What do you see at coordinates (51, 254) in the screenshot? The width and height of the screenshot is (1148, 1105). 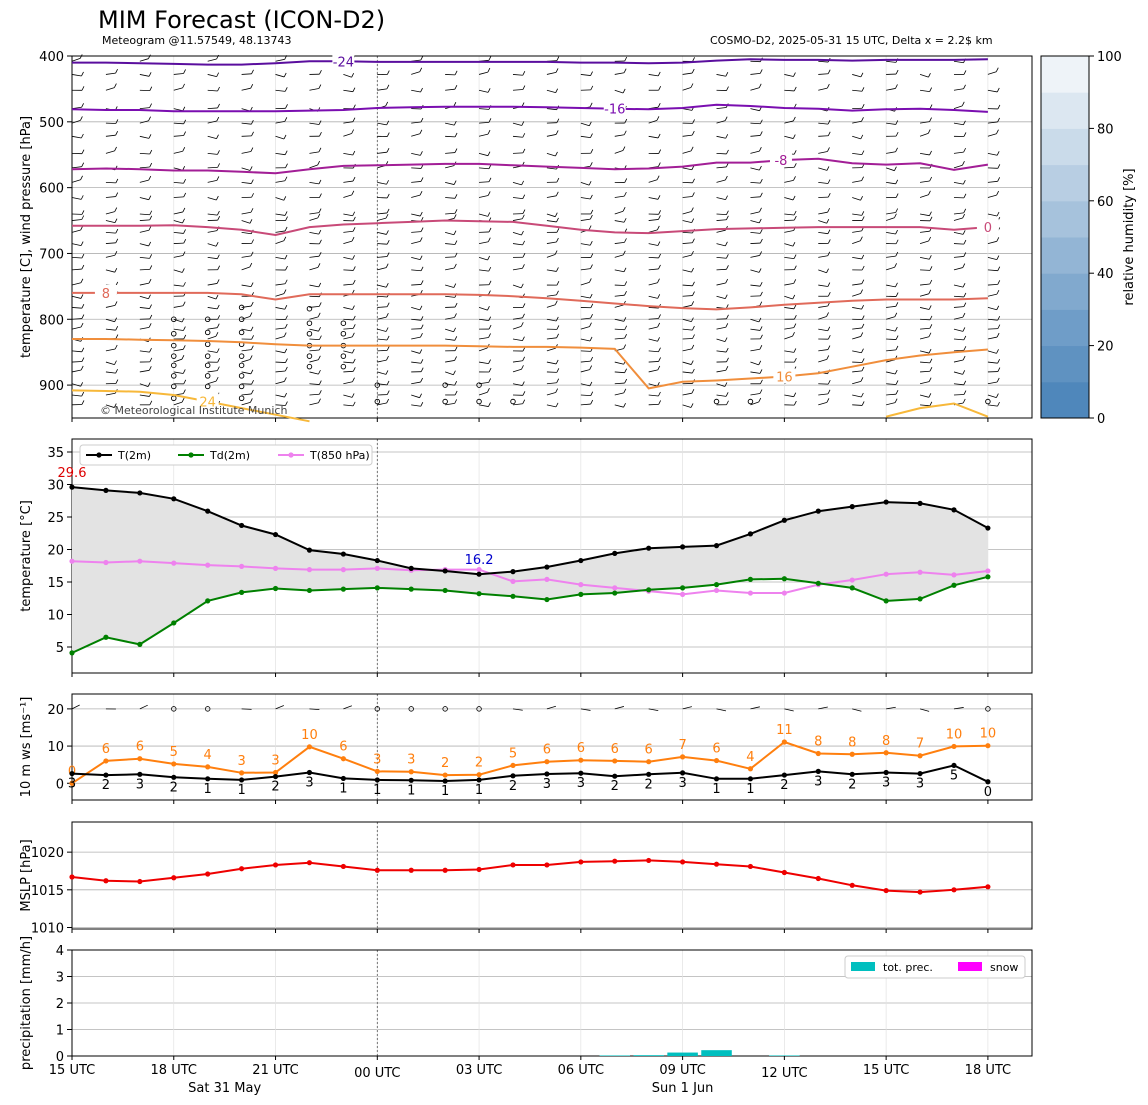 I see `y-tick-label: 700` at bounding box center [51, 254].